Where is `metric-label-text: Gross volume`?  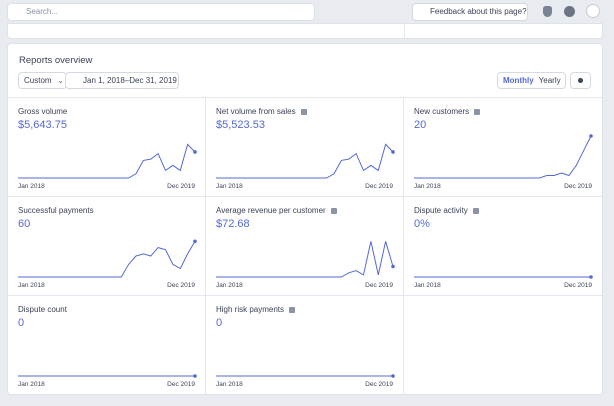 metric-label-text: Gross volume is located at coordinates (43, 111).